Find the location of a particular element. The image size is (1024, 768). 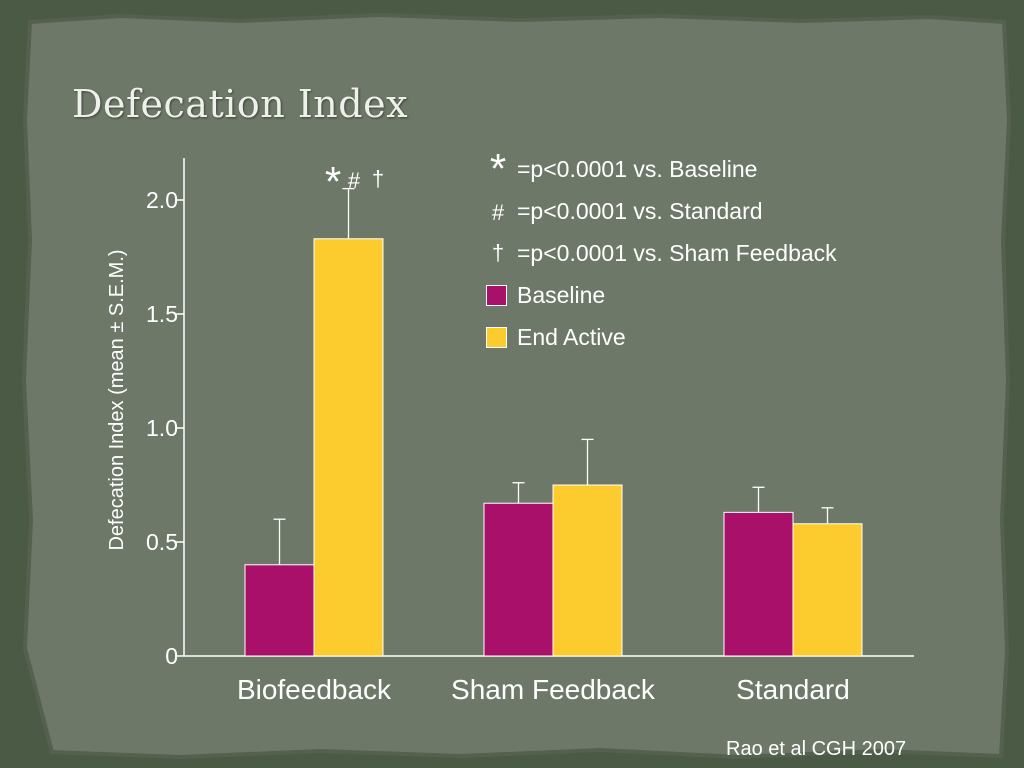

significance-mark: # is located at coordinates (354, 180).